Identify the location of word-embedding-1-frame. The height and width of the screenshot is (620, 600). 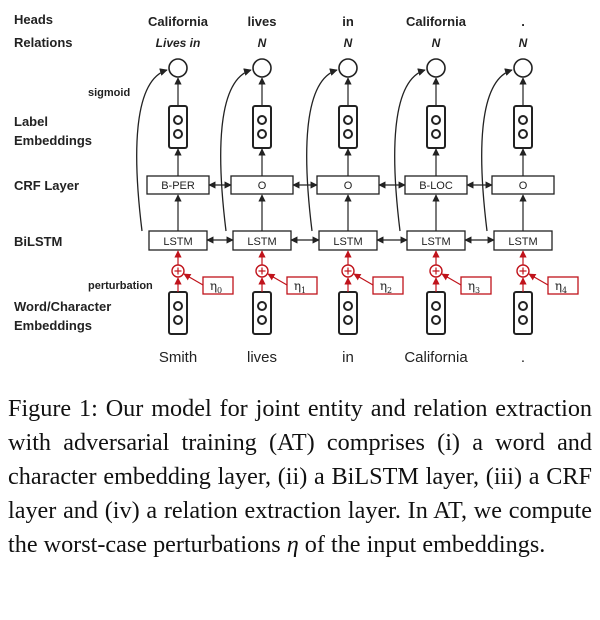
(178, 313).